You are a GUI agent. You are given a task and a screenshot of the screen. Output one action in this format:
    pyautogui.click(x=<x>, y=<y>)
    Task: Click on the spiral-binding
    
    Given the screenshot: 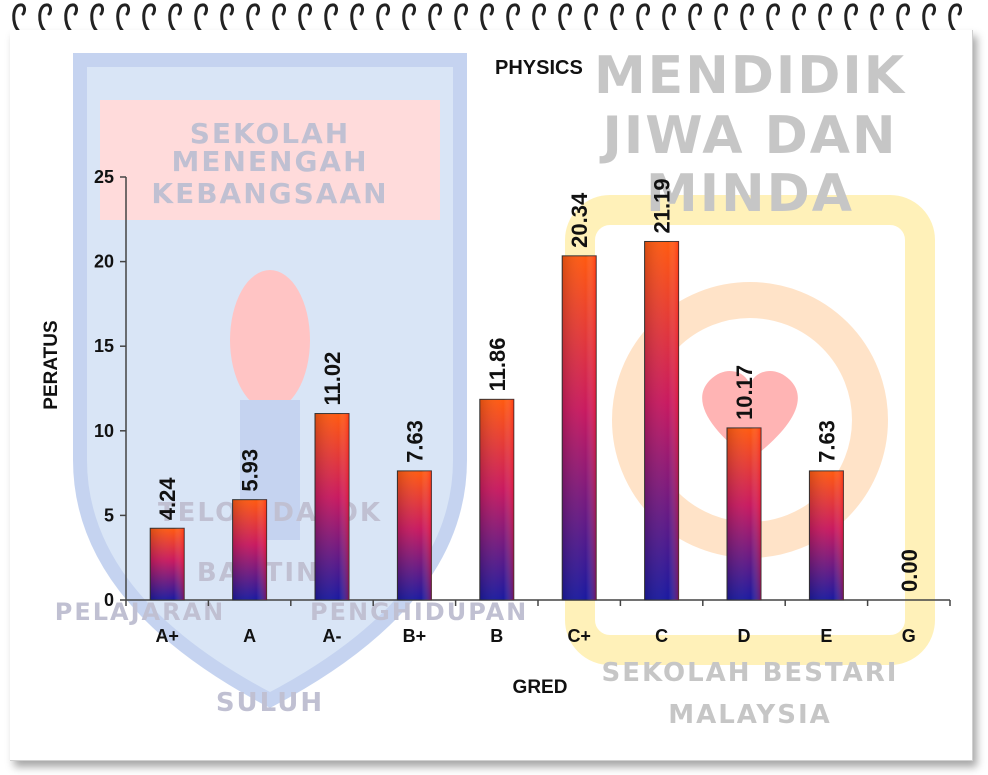 What is the action you would take?
    pyautogui.click(x=487, y=17)
    